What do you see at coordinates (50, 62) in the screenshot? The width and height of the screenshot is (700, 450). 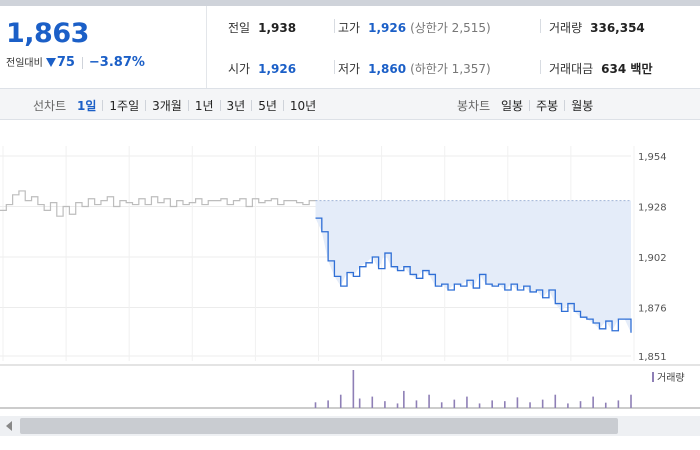 I see `down-triangle-icon` at bounding box center [50, 62].